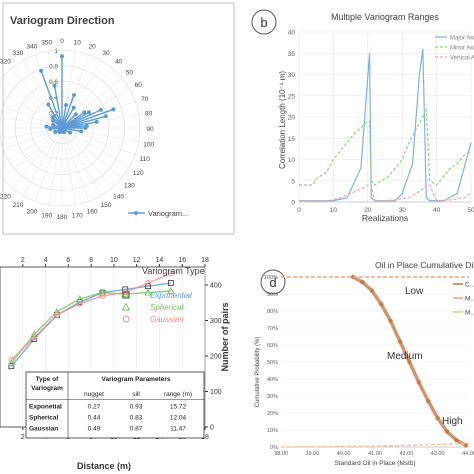 This screenshot has width=474, height=474. Describe the element at coordinates (46, 216) in the screenshot. I see `angle-label: 190` at that location.